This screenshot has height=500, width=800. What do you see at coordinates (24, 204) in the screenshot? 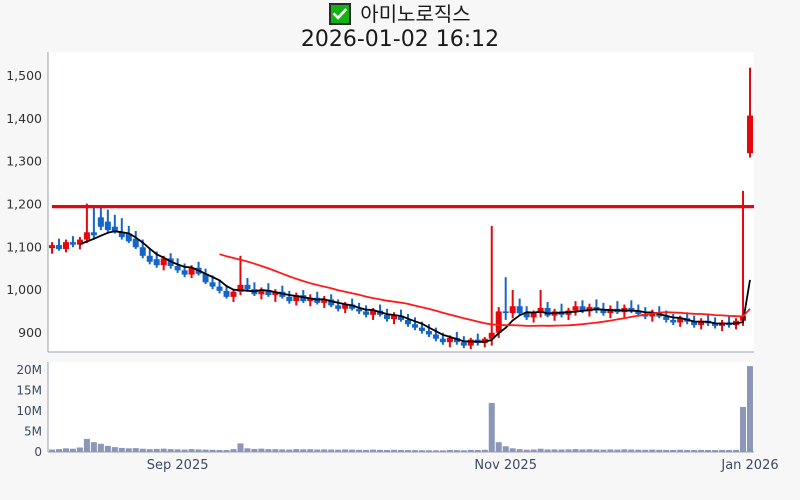
I see `price-tick-label: 1,200` at bounding box center [24, 204].